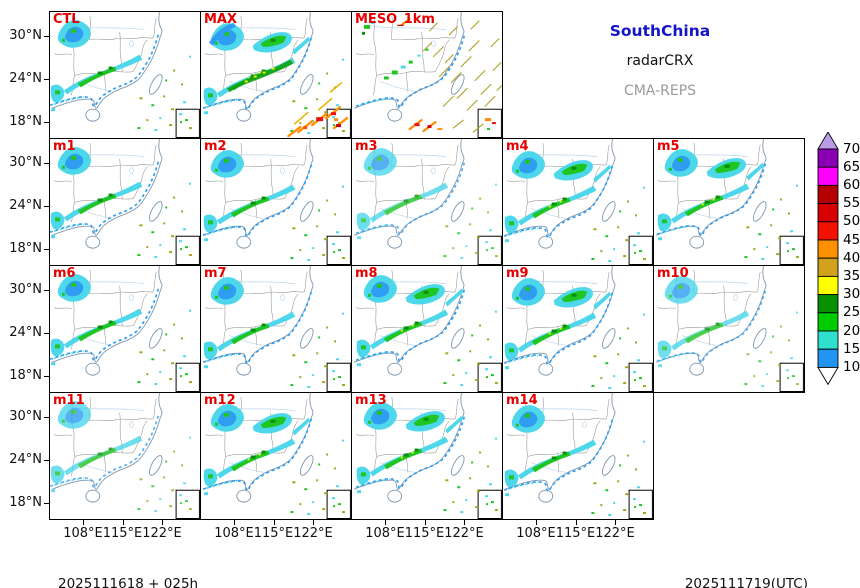  Describe the element at coordinates (215, 273) in the screenshot. I see `panel-label: m7` at that location.